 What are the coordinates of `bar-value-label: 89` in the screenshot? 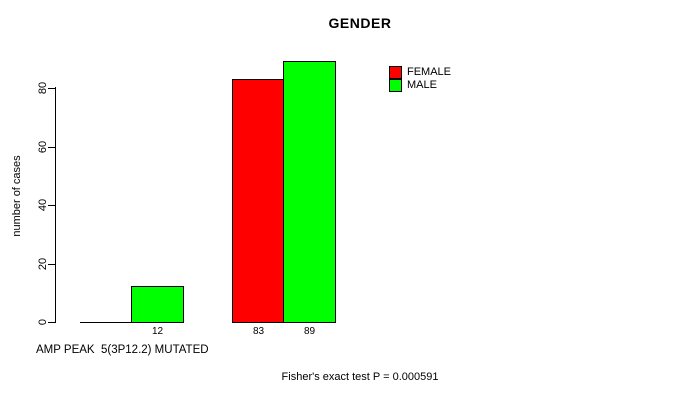 It's located at (309, 331).